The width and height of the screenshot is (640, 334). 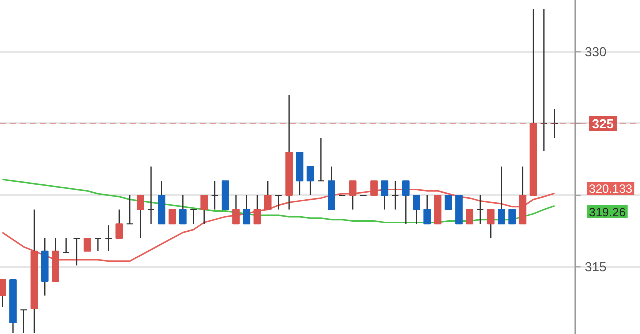 I want to click on line-series, so click(x=279, y=201).